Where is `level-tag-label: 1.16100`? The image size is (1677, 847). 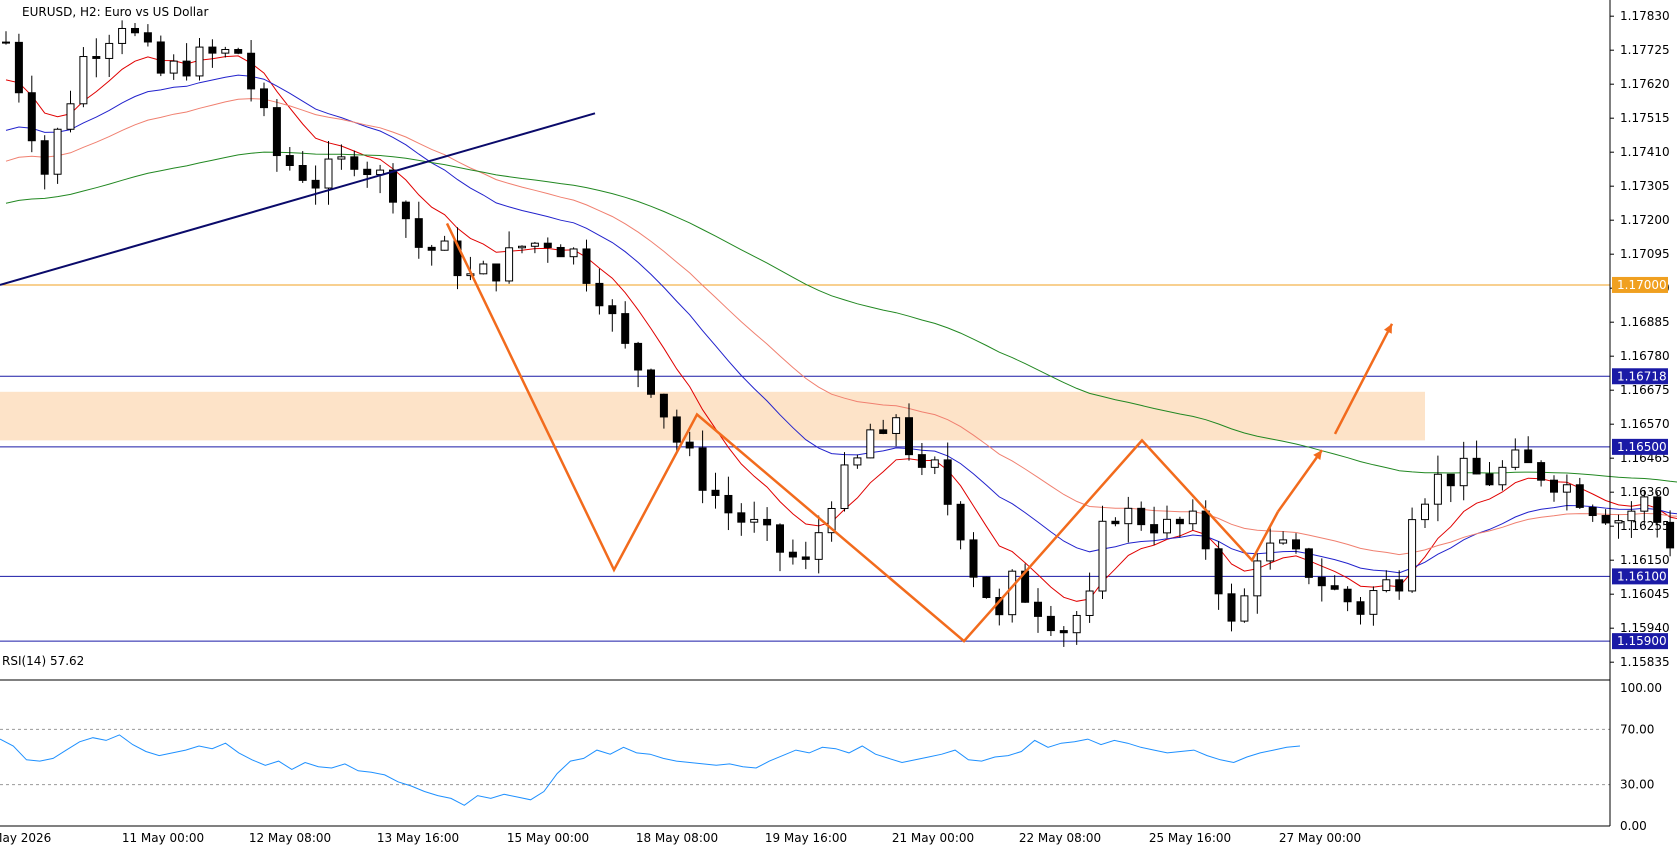
level-tag-label: 1.16100 is located at coordinates (1642, 576).